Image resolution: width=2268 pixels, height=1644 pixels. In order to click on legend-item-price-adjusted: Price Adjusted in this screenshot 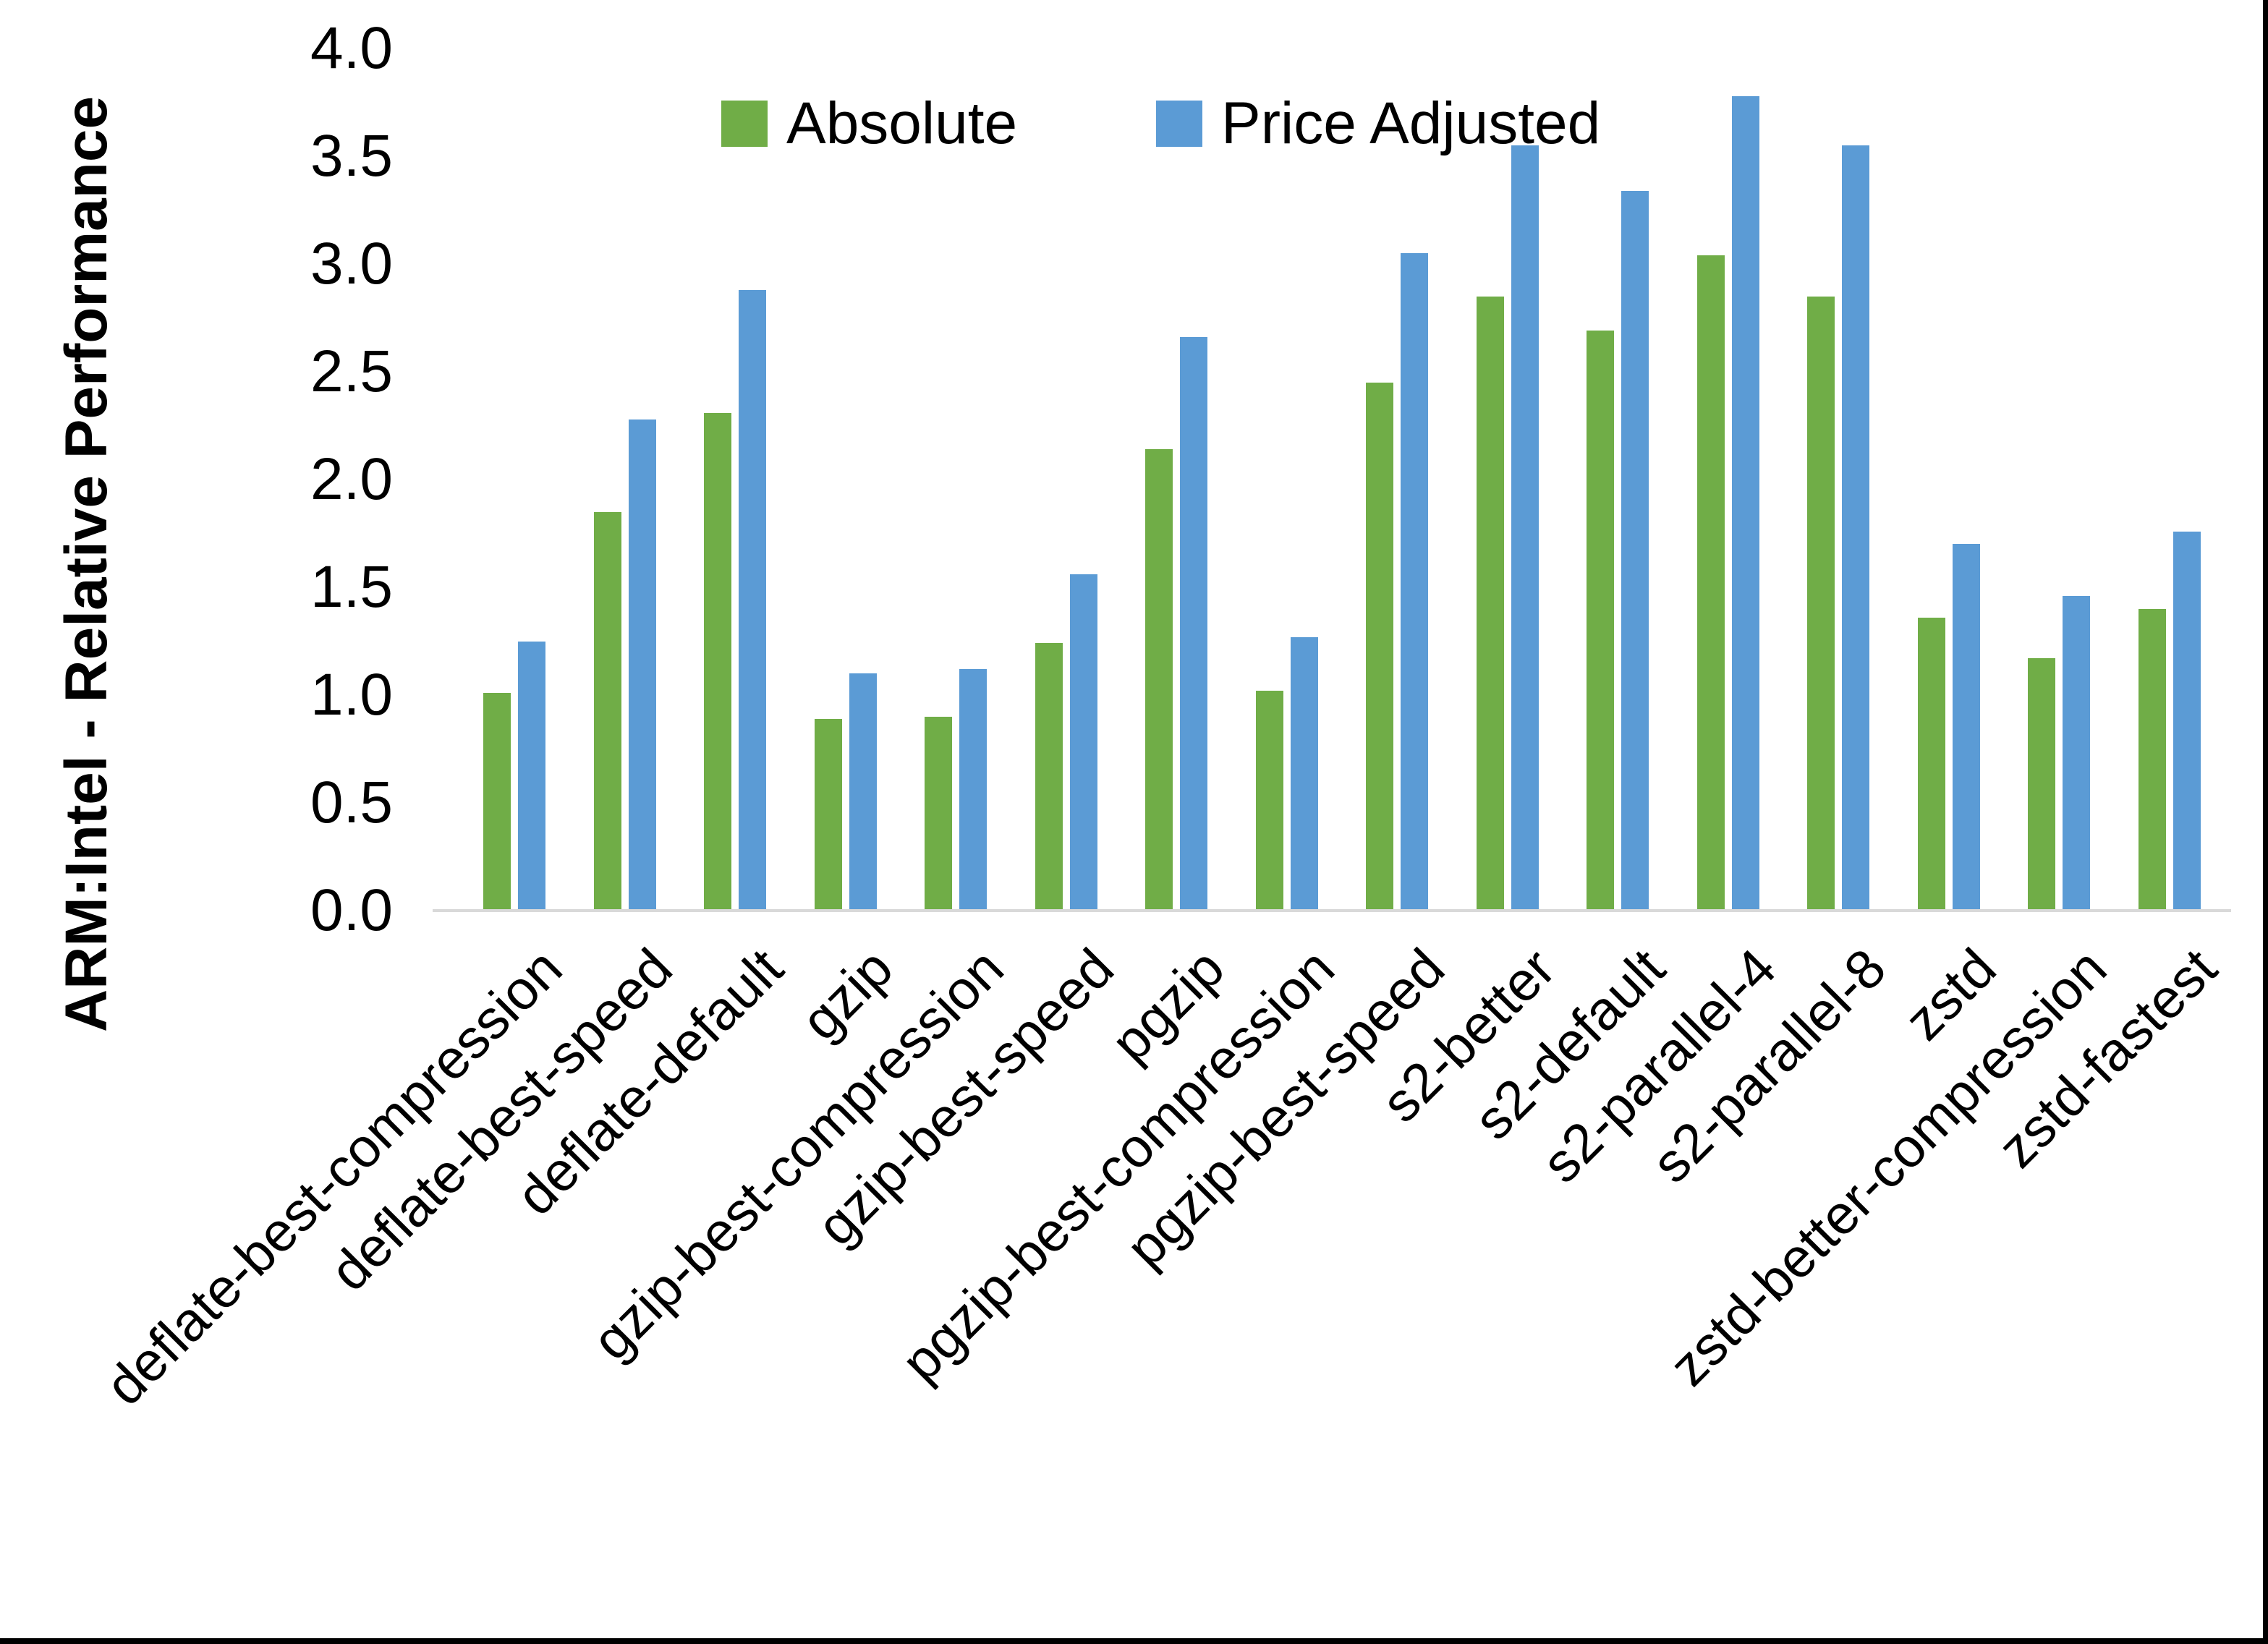, I will do `click(1378, 123)`.